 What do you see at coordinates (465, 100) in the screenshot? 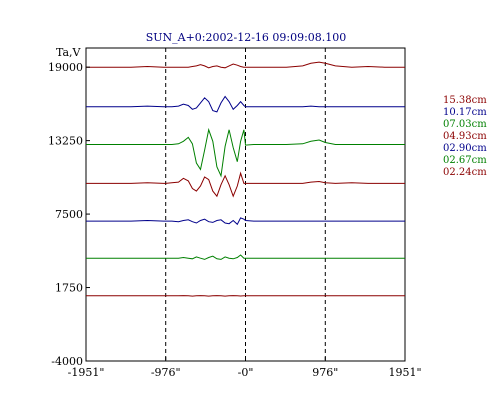
I see `legend-entry-15.38cm: 15.38cm` at bounding box center [465, 100].